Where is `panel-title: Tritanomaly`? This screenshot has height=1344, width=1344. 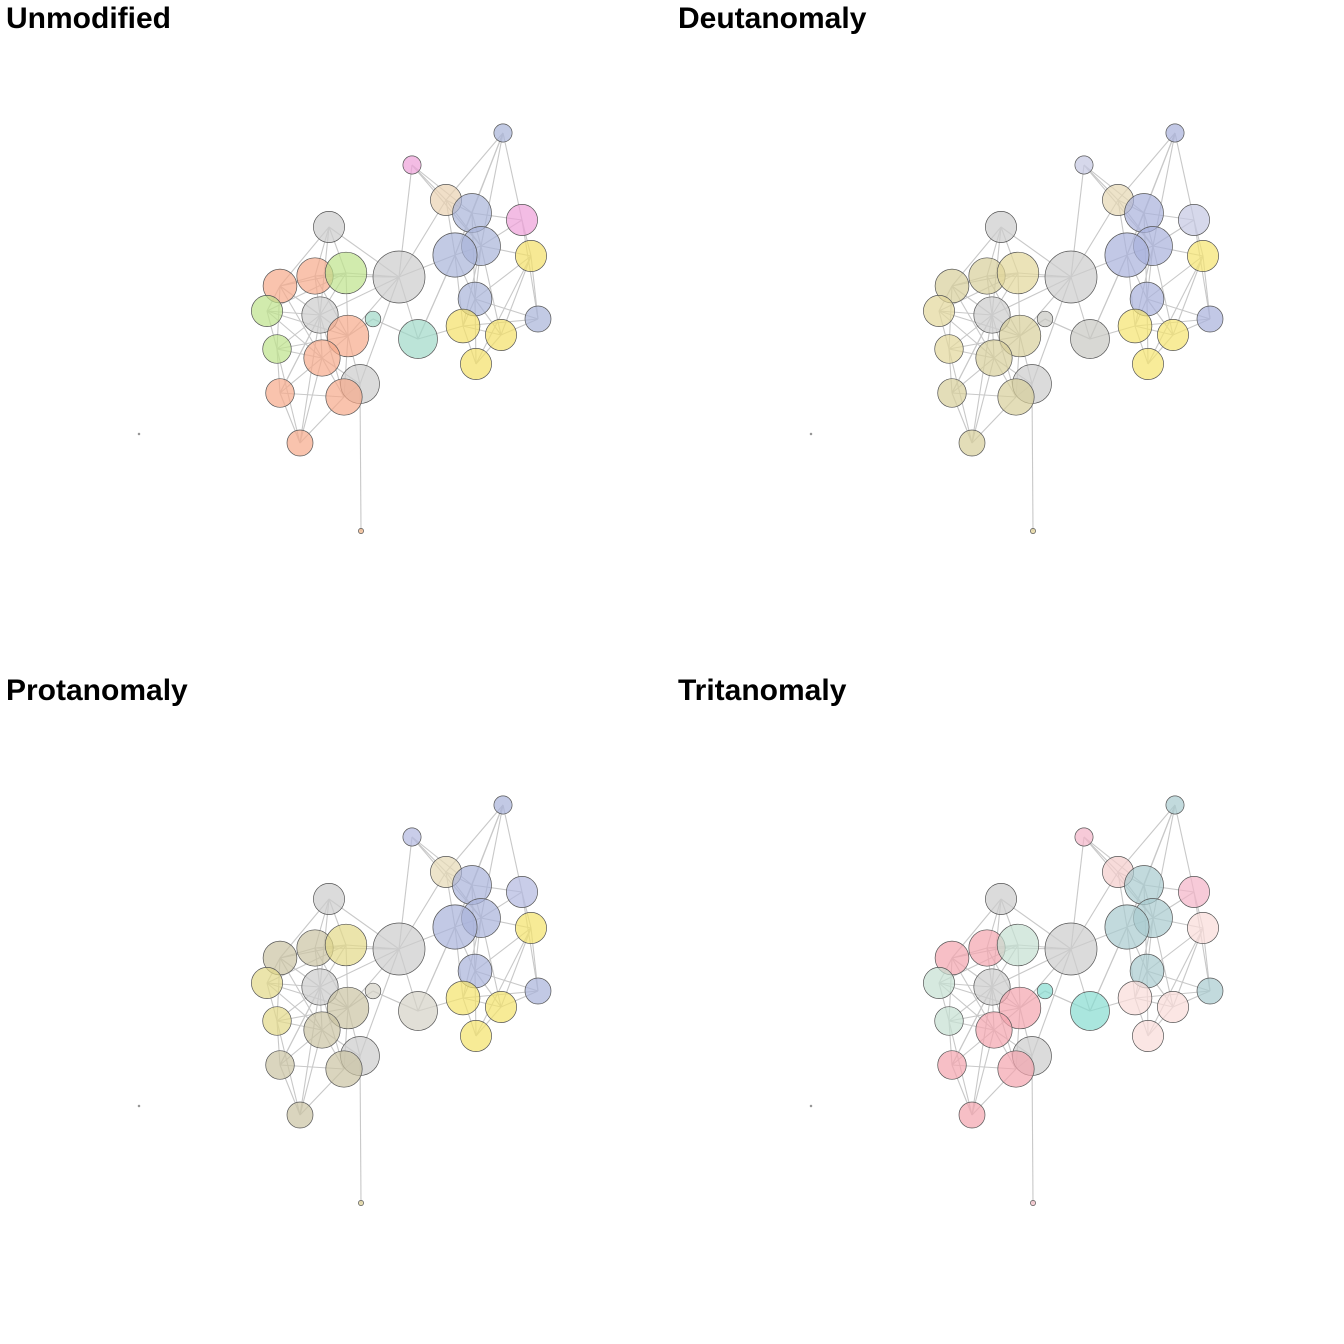 panel-title: Tritanomaly is located at coordinates (762, 690).